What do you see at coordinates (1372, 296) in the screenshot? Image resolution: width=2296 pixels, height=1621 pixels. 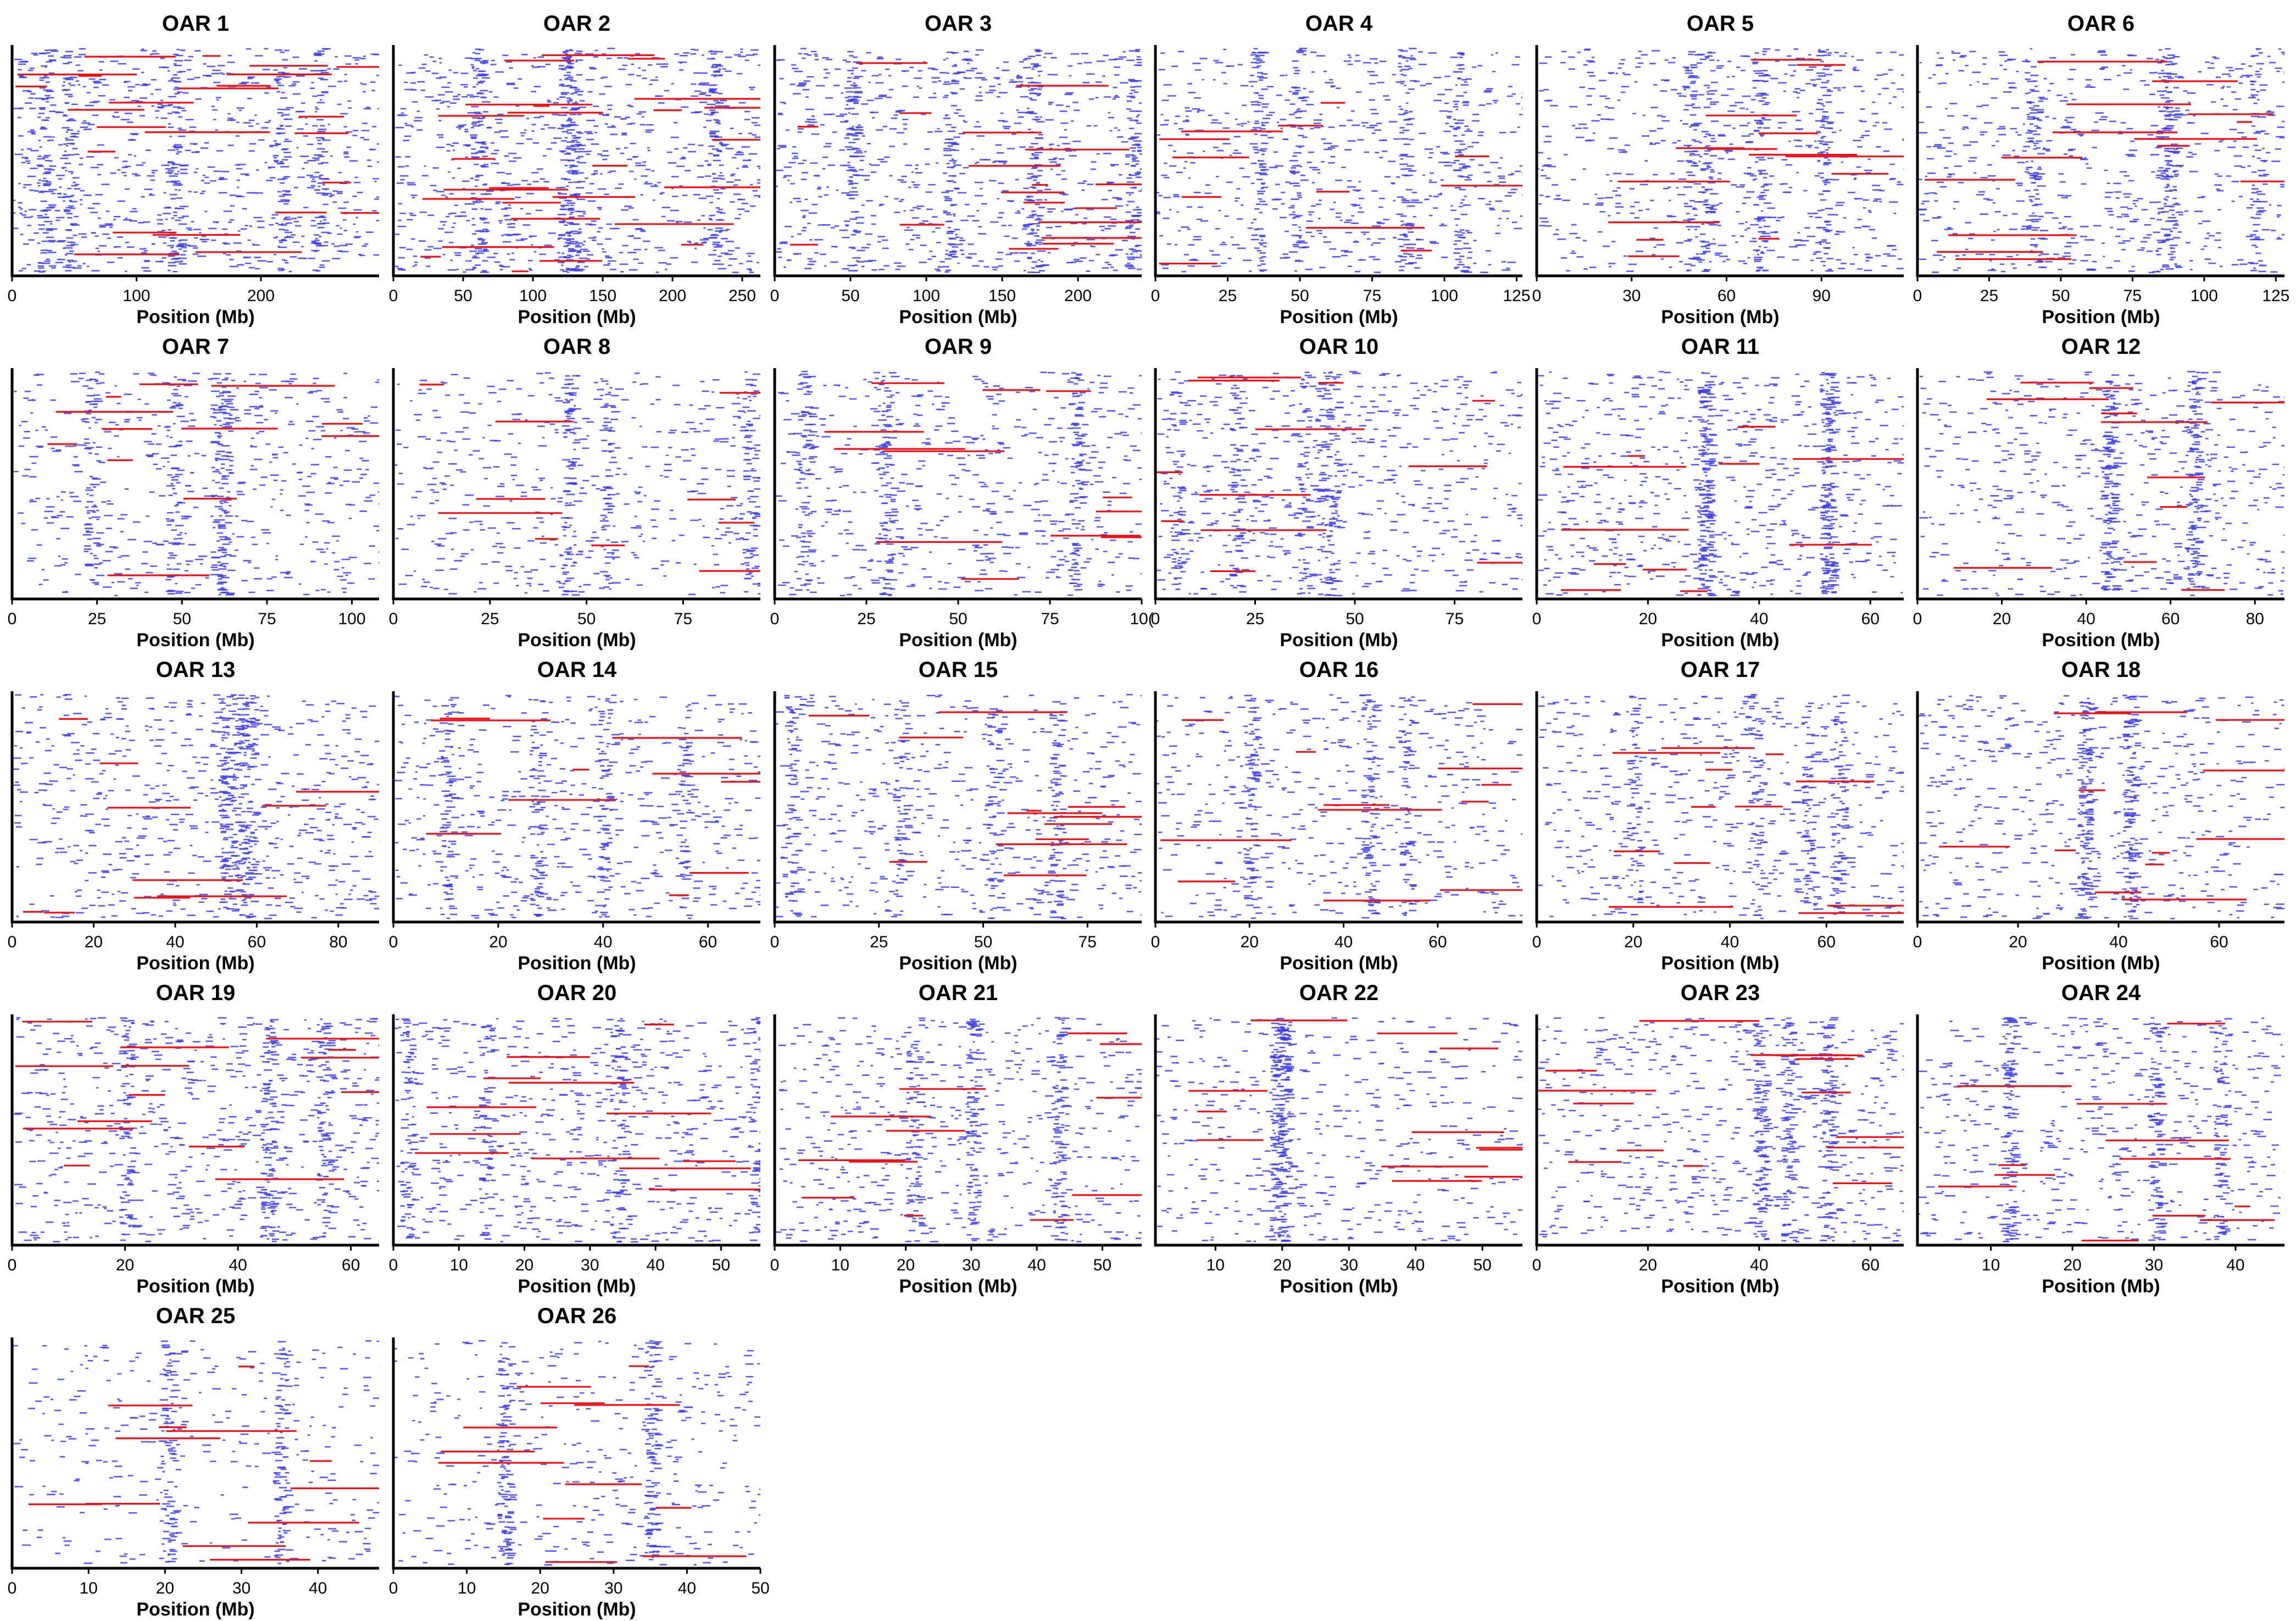 I see `x-tick-label: 75` at bounding box center [1372, 296].